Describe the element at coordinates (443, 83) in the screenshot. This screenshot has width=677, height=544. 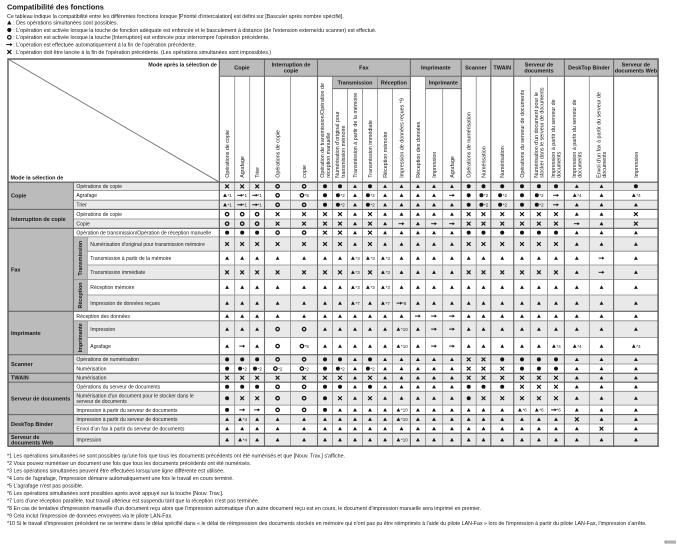
I see `svg-text: Imprimante` at that location.